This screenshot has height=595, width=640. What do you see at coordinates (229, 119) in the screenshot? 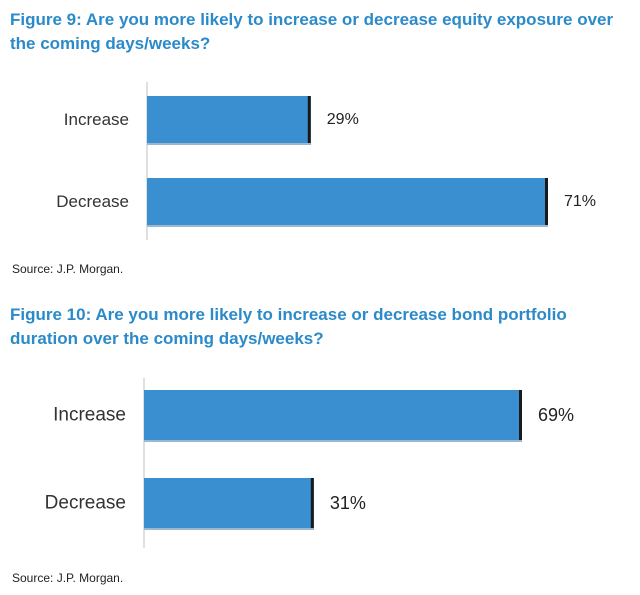
I see `figure-9-bar-increase` at bounding box center [229, 119].